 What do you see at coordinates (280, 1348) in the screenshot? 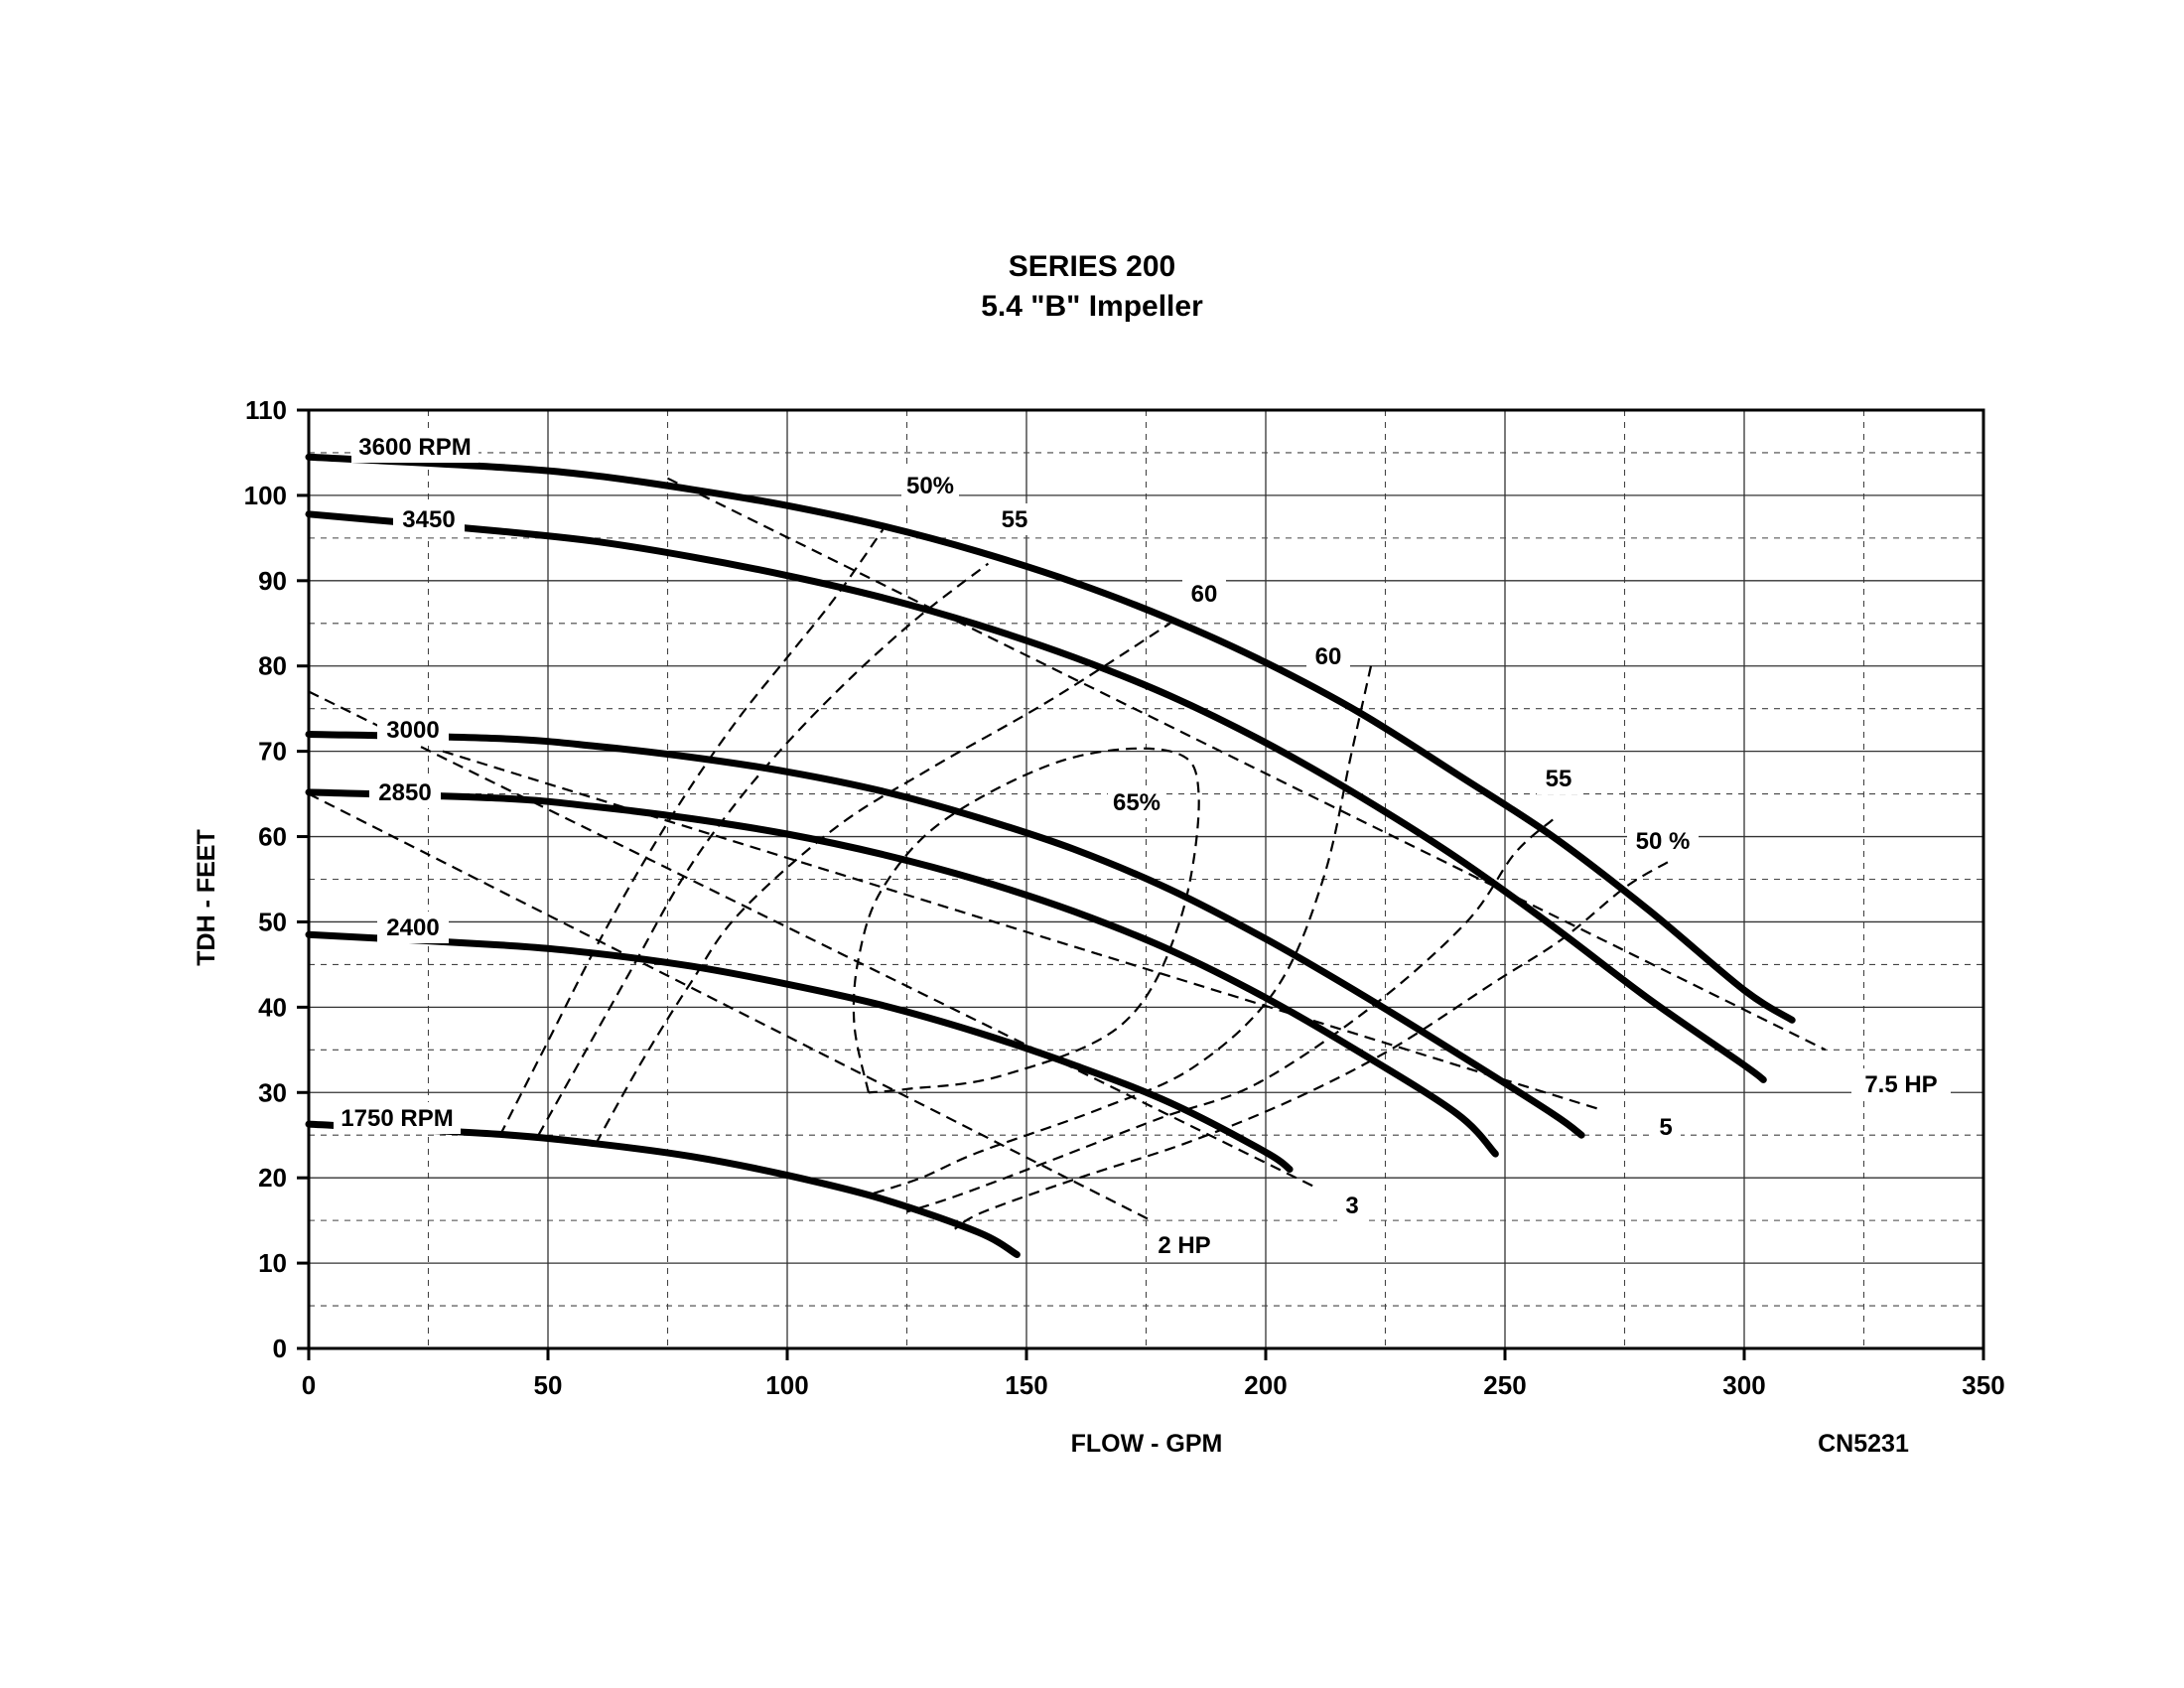
I see `y-tick-label: 0` at bounding box center [280, 1348].